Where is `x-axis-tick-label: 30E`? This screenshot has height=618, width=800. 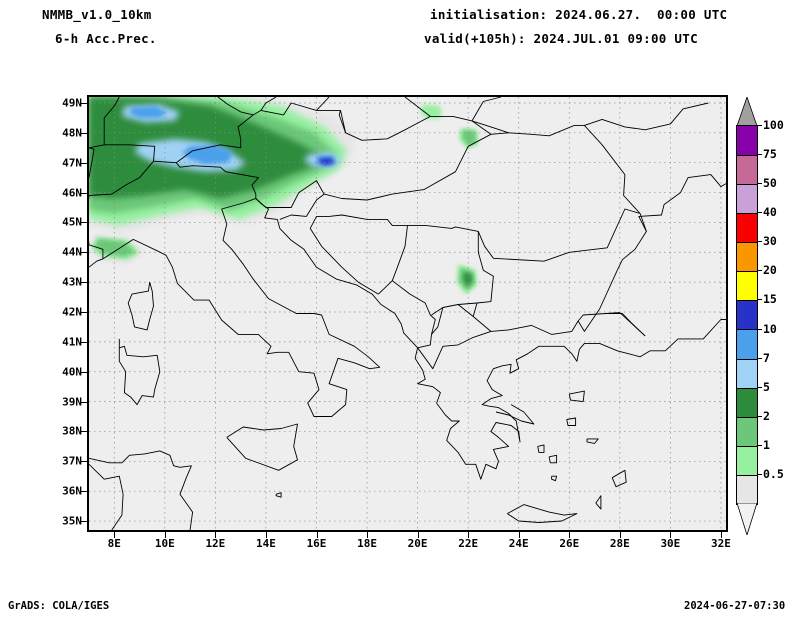
x-axis-tick-label: 30E is located at coordinates (670, 543).